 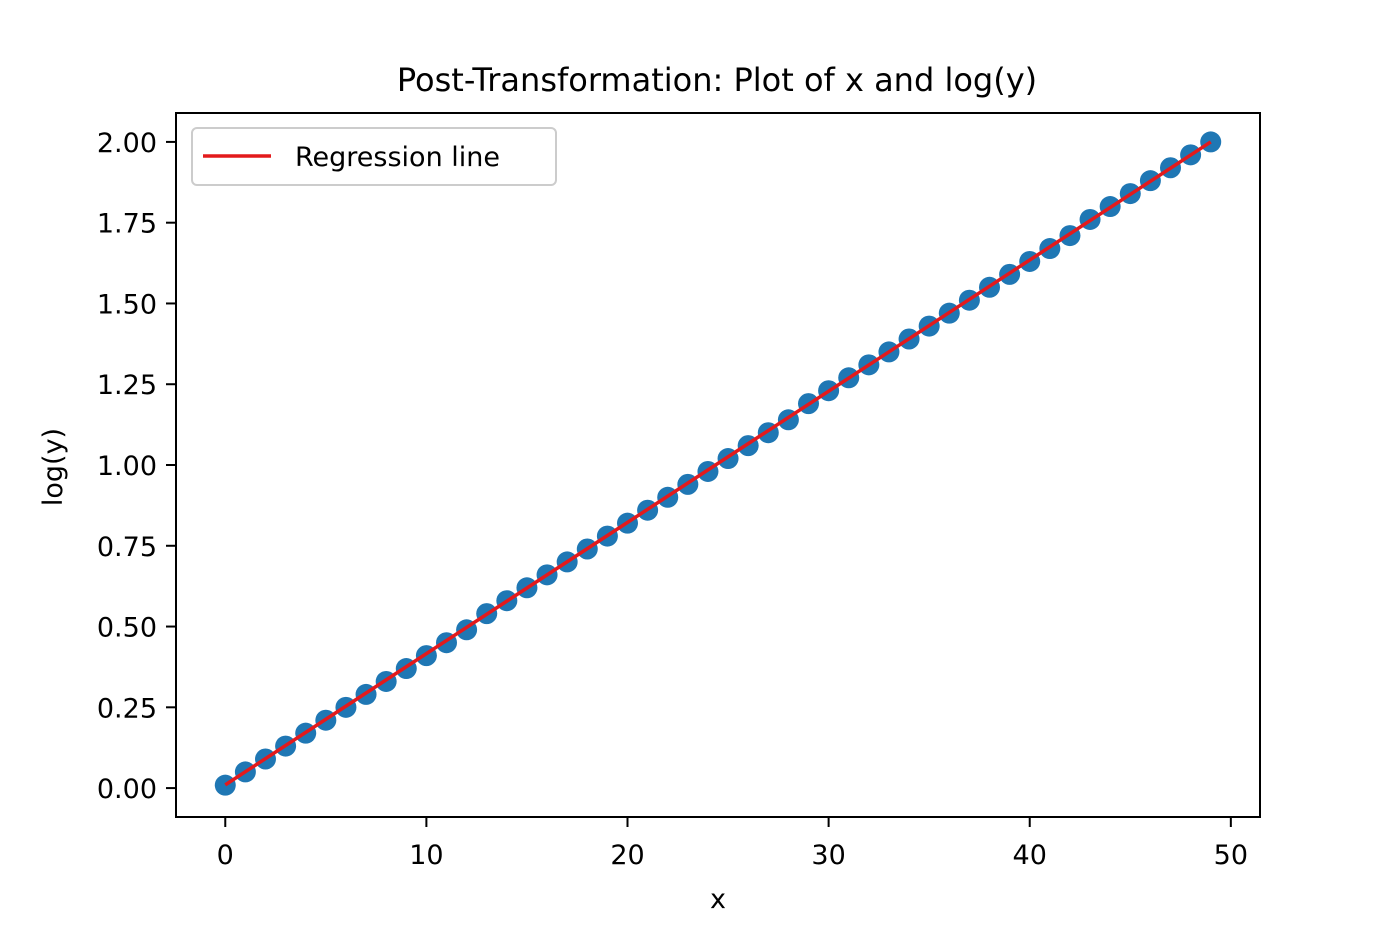 What do you see at coordinates (718, 899) in the screenshot?
I see `x-axis-label: x` at bounding box center [718, 899].